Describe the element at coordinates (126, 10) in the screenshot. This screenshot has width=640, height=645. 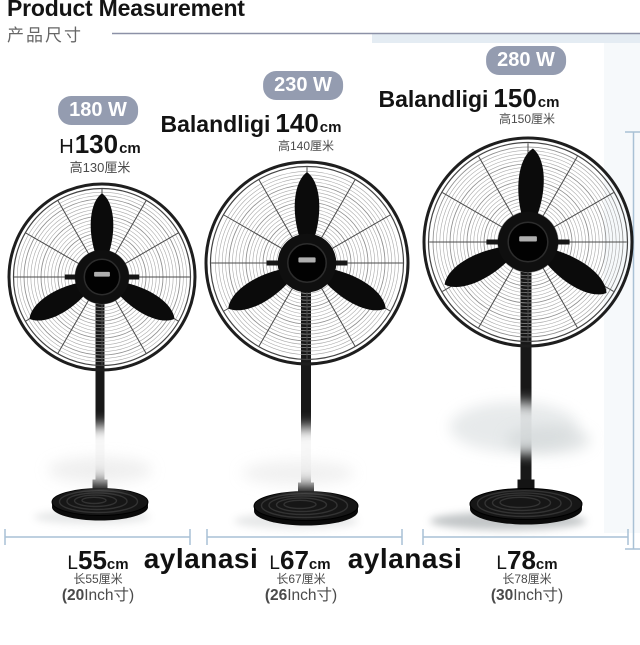
I see `page-title: Product Measurement` at that location.